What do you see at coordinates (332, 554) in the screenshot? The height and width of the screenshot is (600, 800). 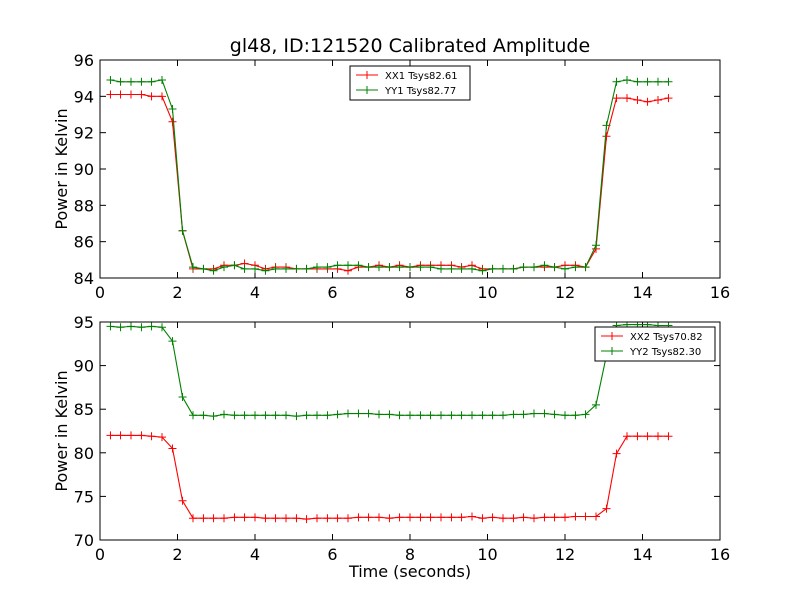 I see `x-tick-label: 6` at bounding box center [332, 554].